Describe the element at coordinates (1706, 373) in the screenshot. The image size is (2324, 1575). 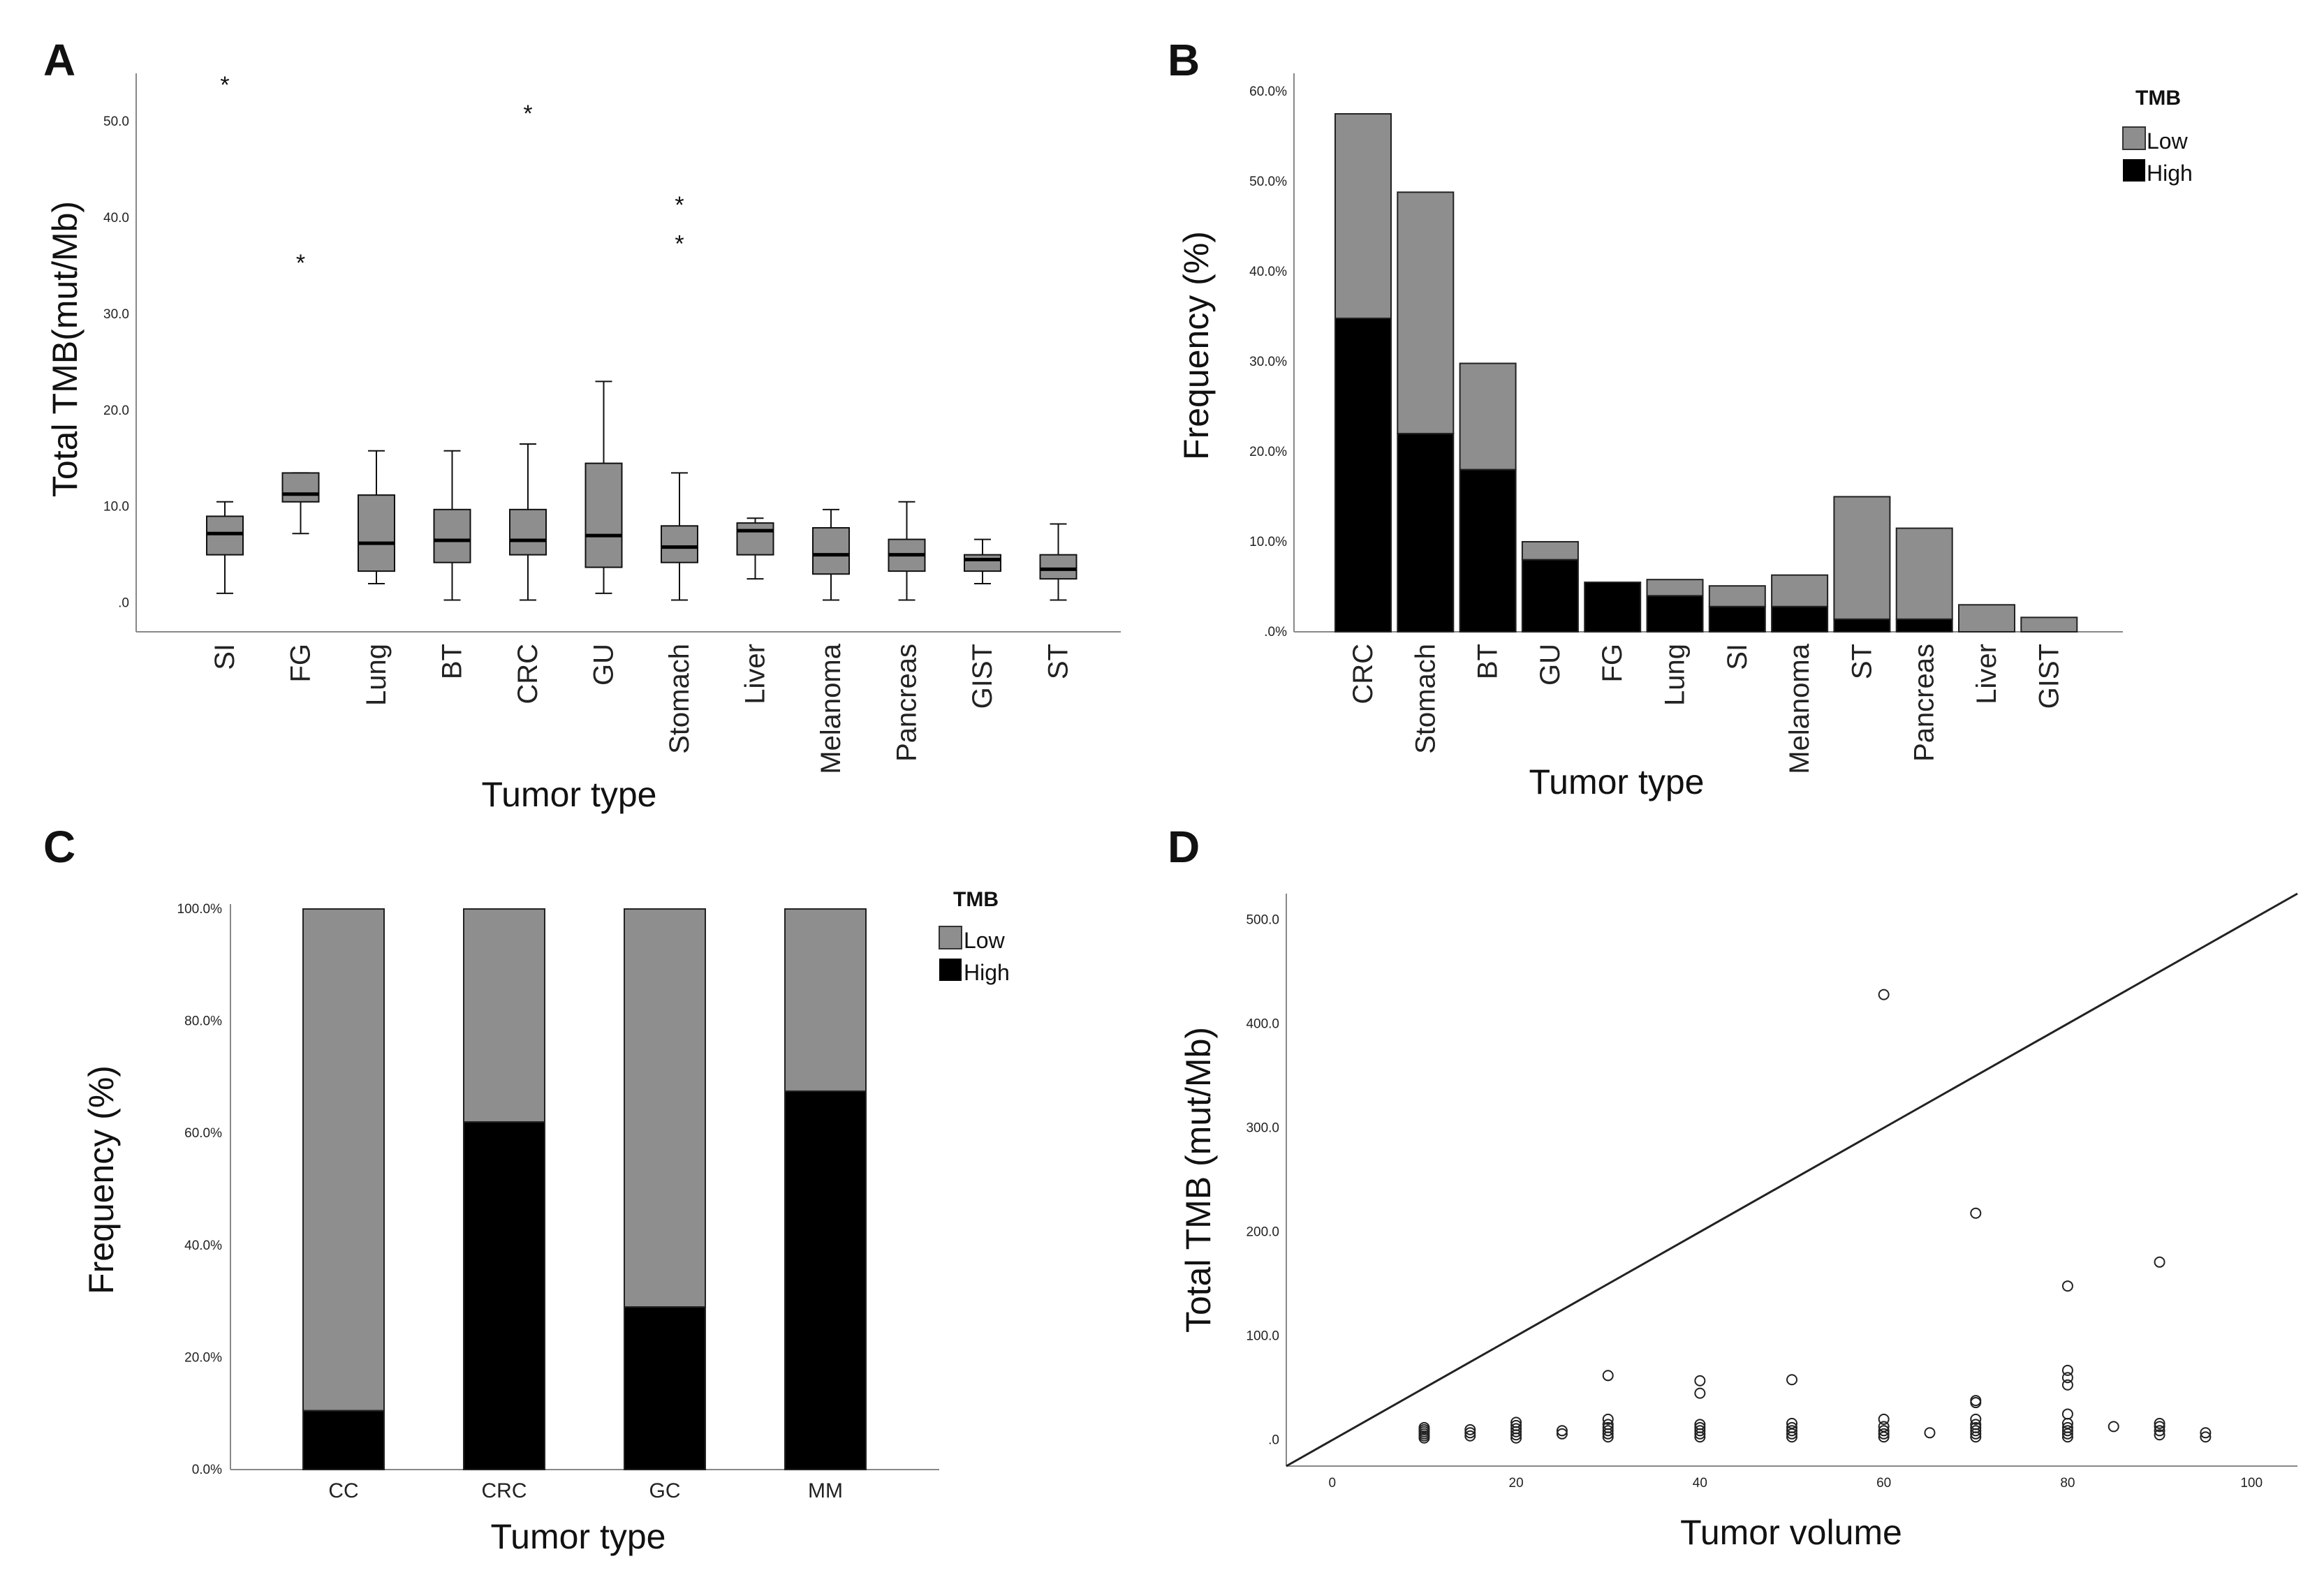
I see `panel-b-bars` at that location.